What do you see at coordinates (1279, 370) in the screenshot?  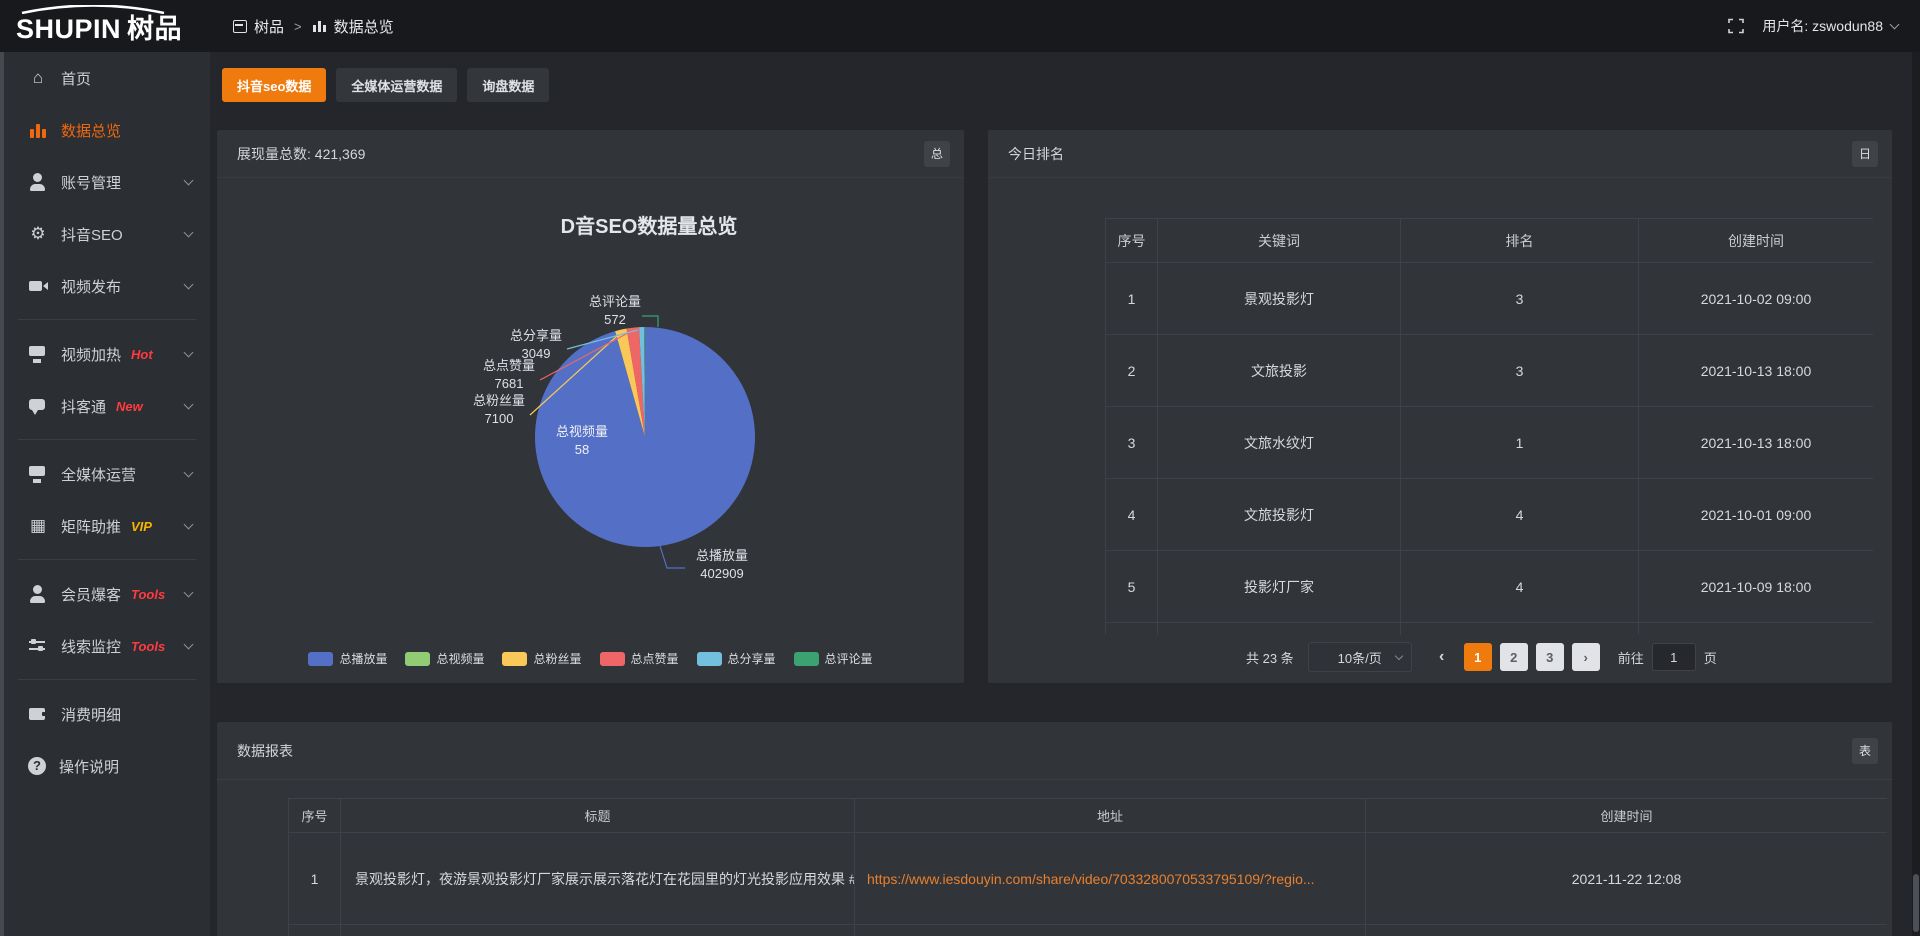 I see `cell: 文旅投影` at bounding box center [1279, 370].